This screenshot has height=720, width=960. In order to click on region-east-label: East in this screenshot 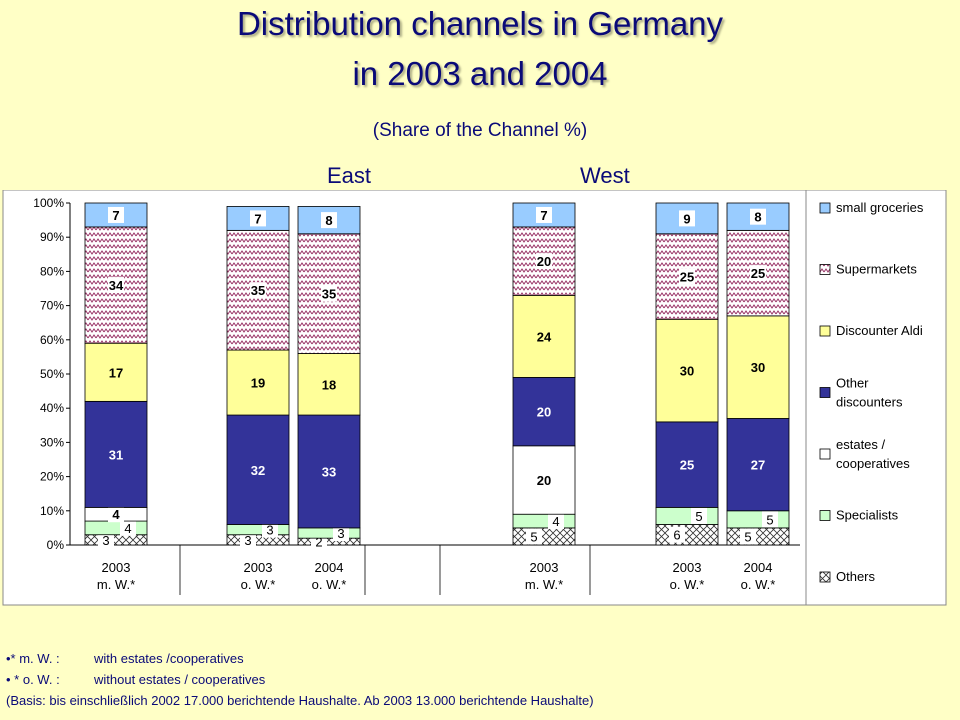, I will do `click(349, 175)`.